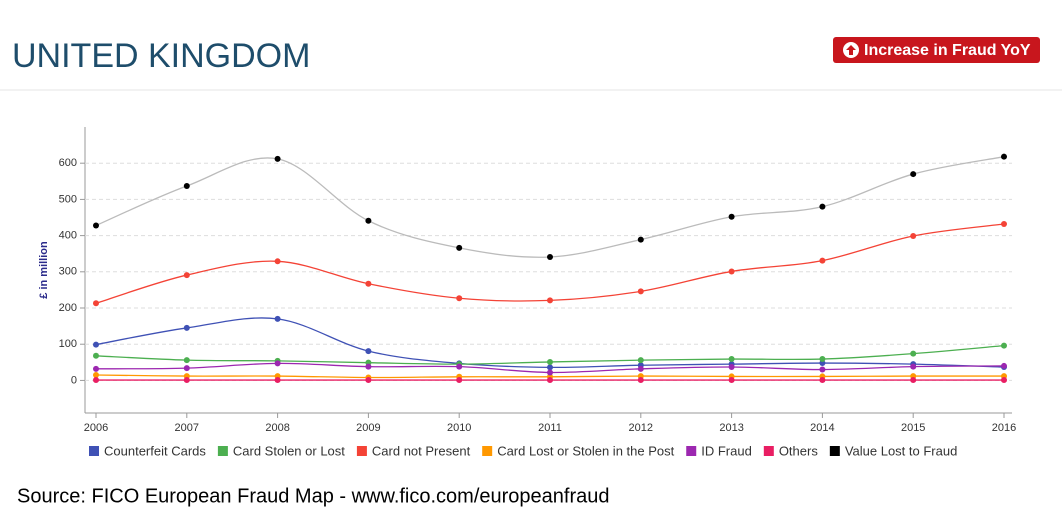 Image resolution: width=1062 pixels, height=527 pixels. Describe the element at coordinates (277, 428) in the screenshot. I see `x-tick-label: 2008` at that location.